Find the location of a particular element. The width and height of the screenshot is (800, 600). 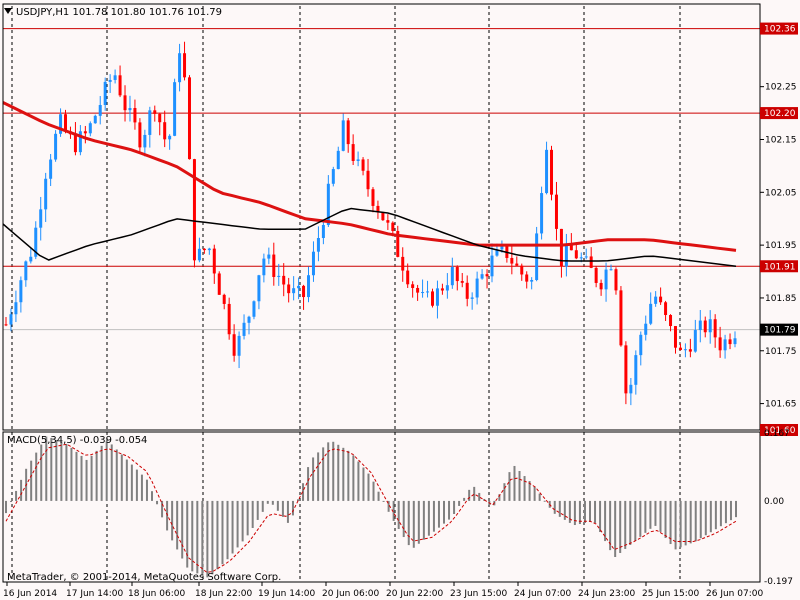

macd-tick-label: -0.197 is located at coordinates (778, 582).